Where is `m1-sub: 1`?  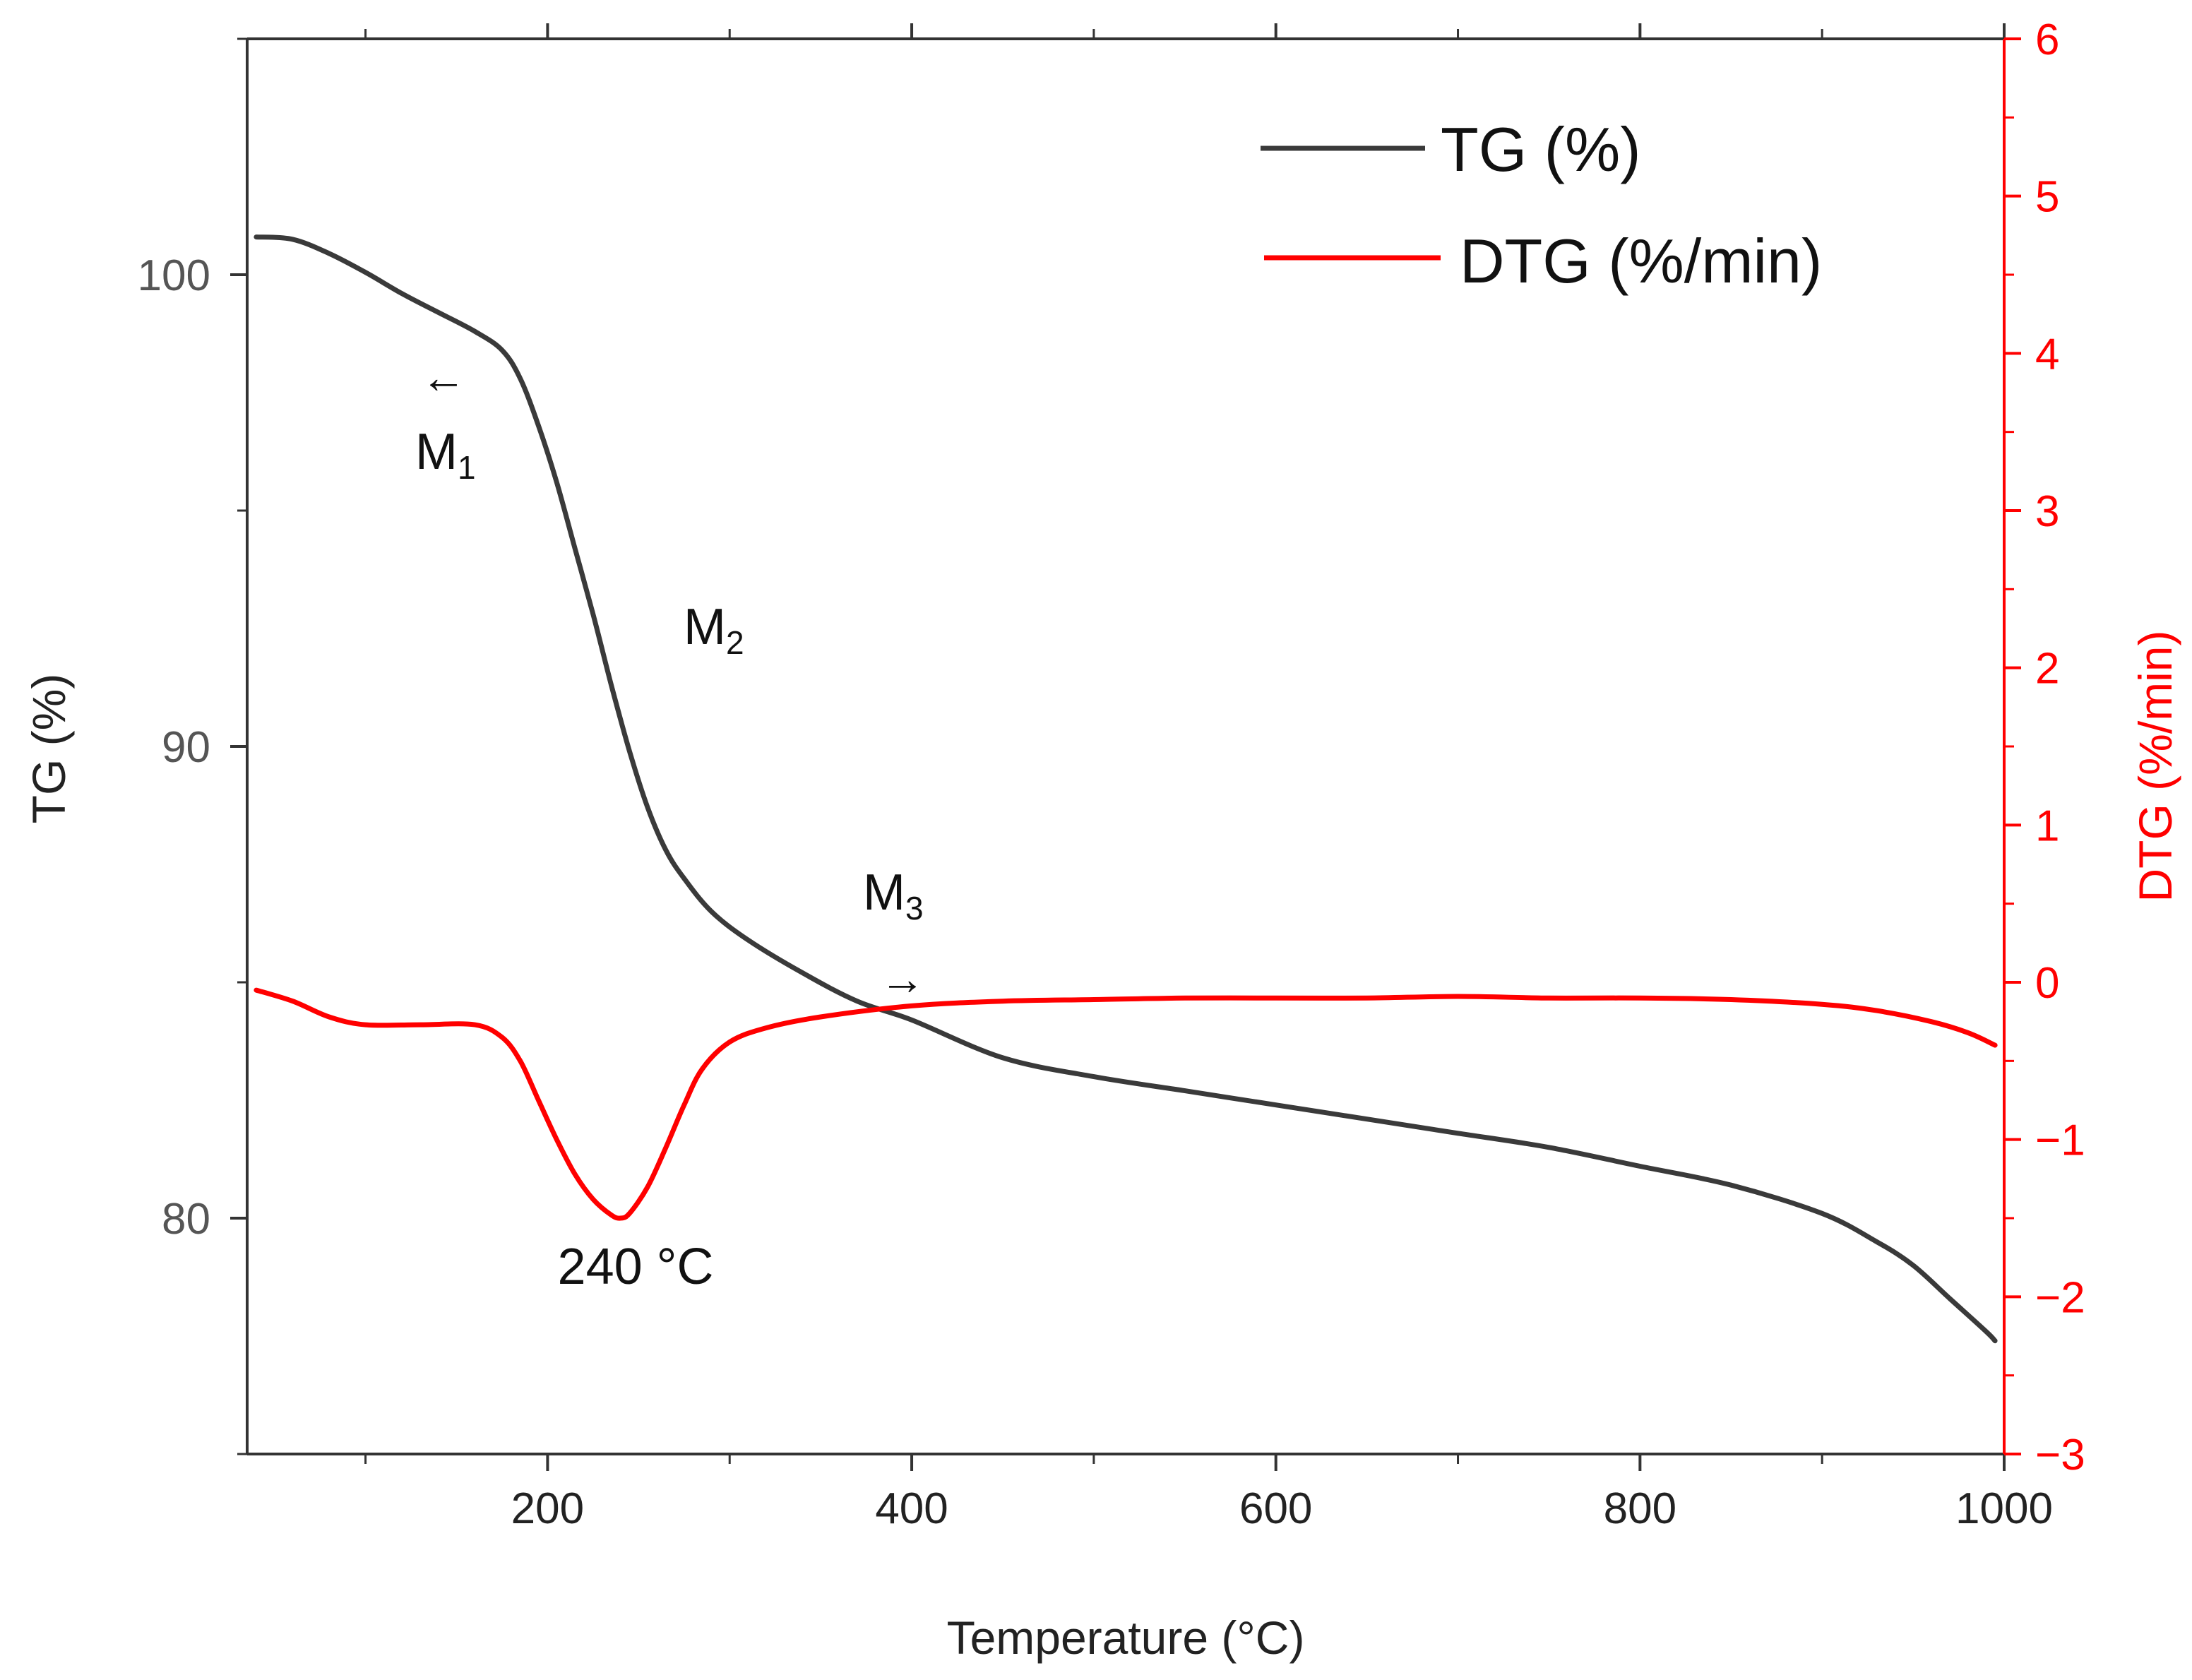 m1-sub: 1 is located at coordinates (467, 468).